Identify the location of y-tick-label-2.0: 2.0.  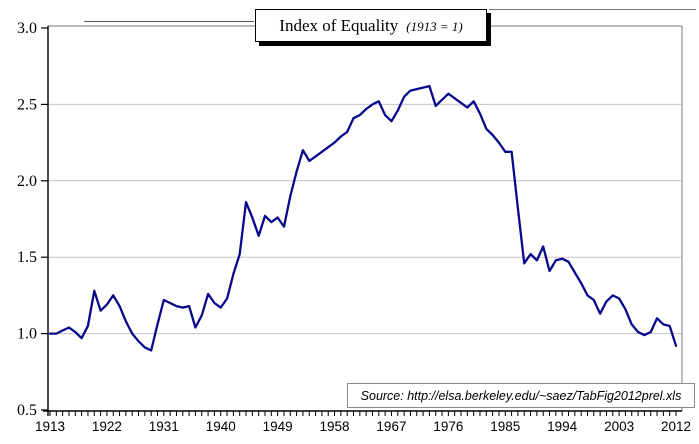
(27, 181).